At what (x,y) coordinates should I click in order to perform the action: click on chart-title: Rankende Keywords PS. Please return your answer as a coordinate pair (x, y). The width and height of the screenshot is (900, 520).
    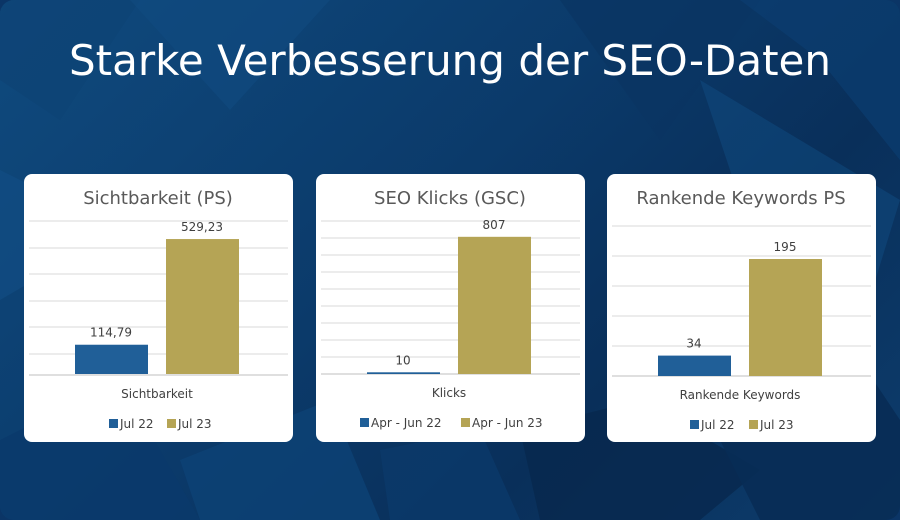
    Looking at the image, I should click on (740, 198).